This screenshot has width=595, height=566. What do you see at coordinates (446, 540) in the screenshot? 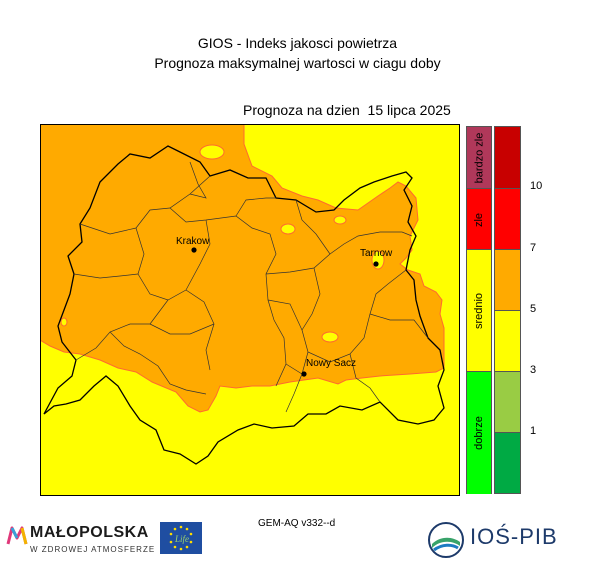
I see `ios-pib-logo-icon` at bounding box center [446, 540].